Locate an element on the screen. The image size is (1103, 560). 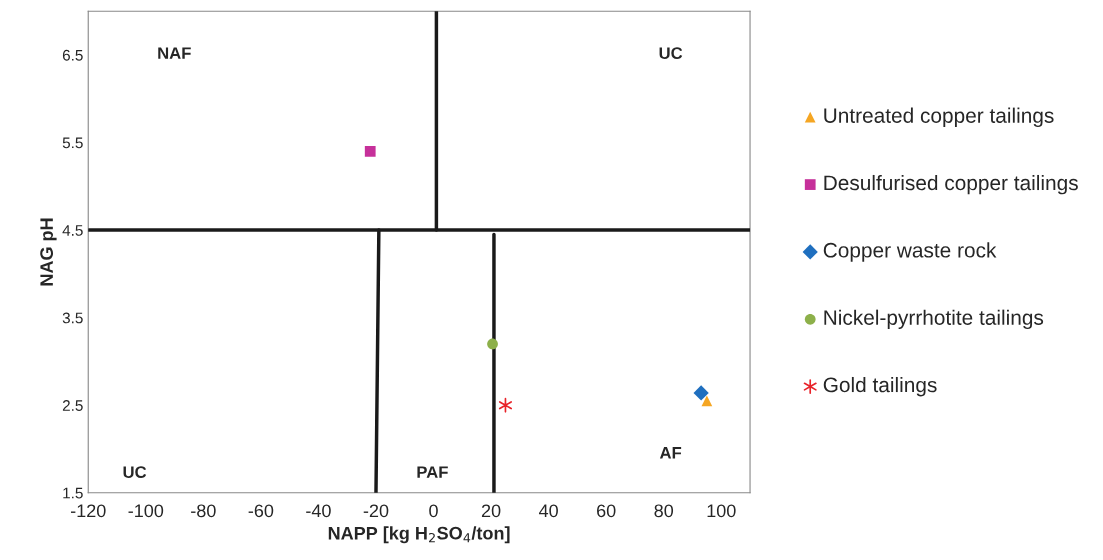
x-tick-label: -100 is located at coordinates (146, 511).